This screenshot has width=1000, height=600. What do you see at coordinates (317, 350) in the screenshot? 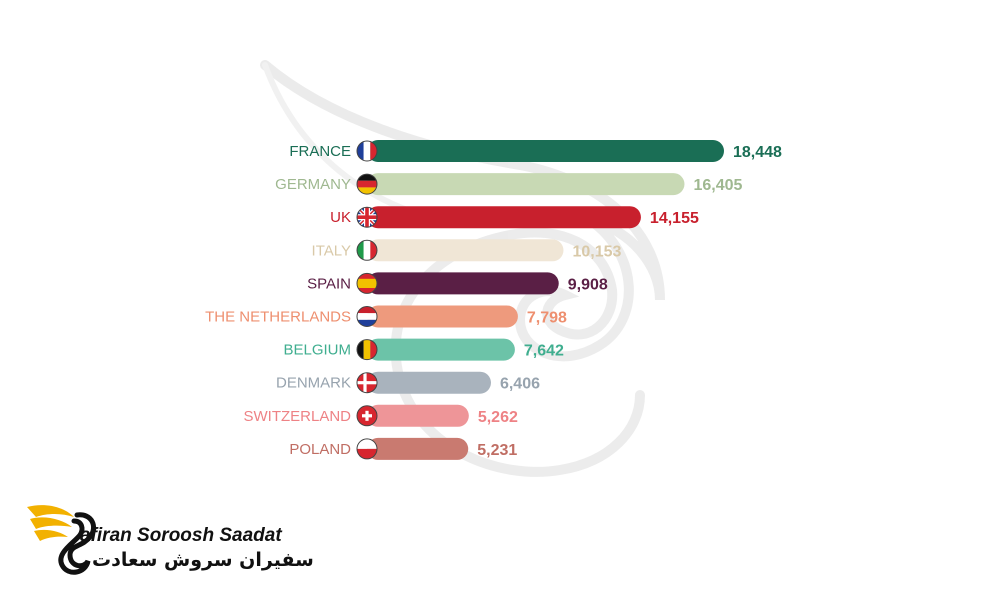
I see `category-label: BELGIUM` at bounding box center [317, 350].